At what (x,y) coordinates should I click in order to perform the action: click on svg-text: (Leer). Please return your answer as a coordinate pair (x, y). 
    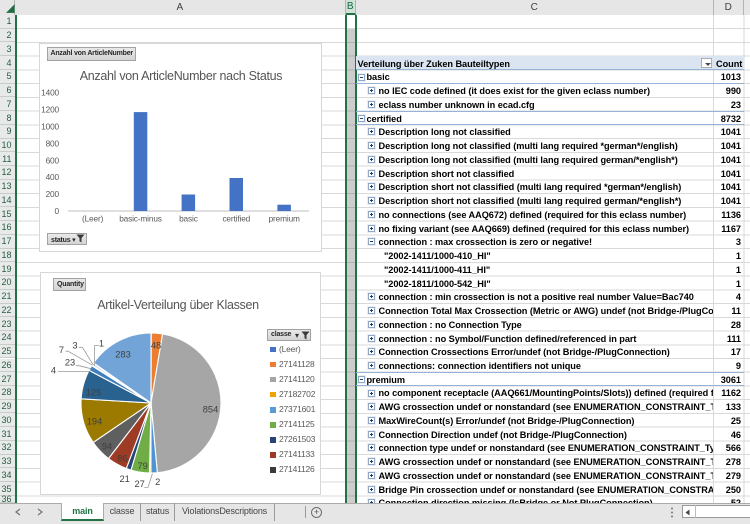
    Looking at the image, I should click on (93, 219).